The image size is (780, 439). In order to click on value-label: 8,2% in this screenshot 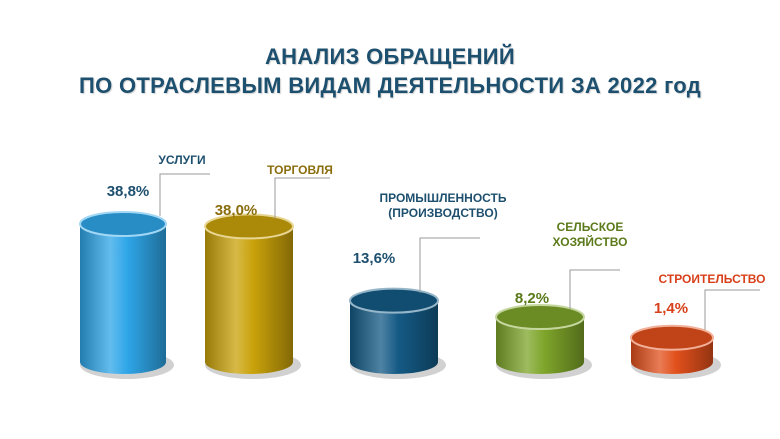, I will do `click(532, 298)`.